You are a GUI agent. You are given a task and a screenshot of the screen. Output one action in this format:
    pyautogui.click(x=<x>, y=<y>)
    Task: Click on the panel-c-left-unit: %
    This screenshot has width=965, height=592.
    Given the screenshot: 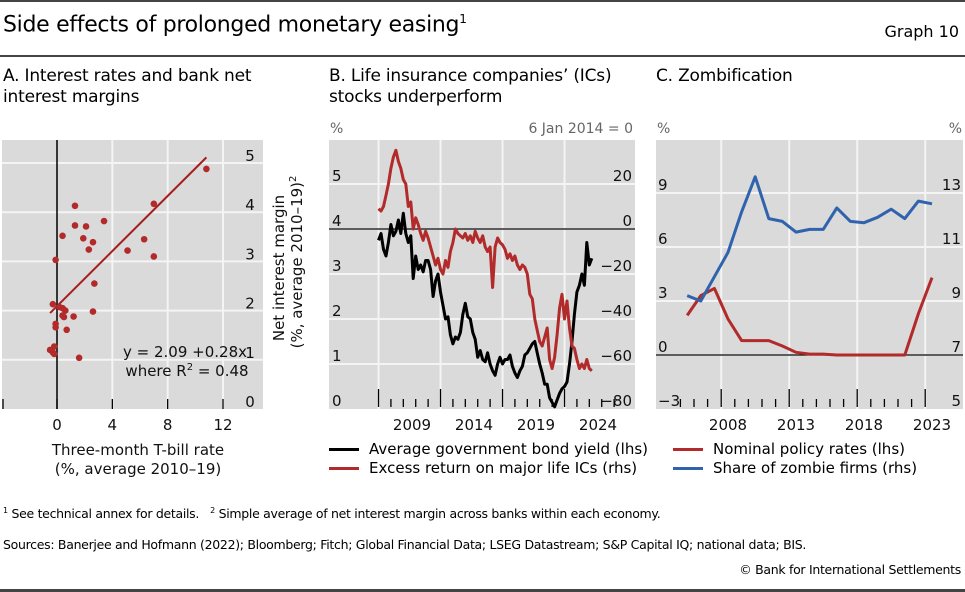 What is the action you would take?
    pyautogui.click(x=663, y=129)
    